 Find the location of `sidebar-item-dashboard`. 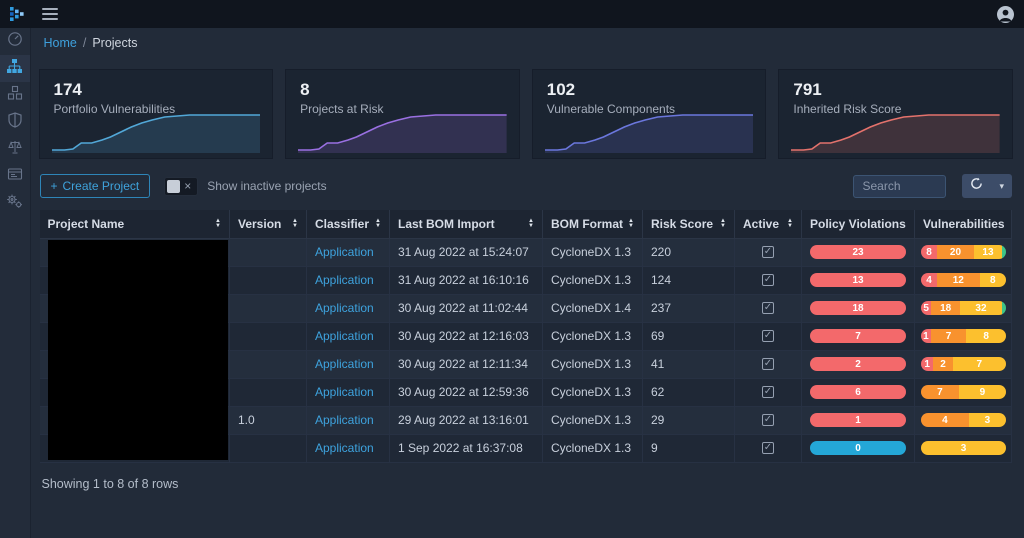

sidebar-item-dashboard is located at coordinates (15, 41).